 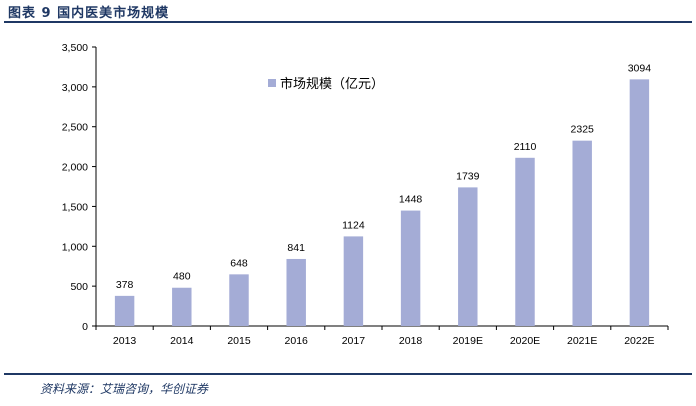 I want to click on y-tick-label: 2,000, so click(x=75, y=168).